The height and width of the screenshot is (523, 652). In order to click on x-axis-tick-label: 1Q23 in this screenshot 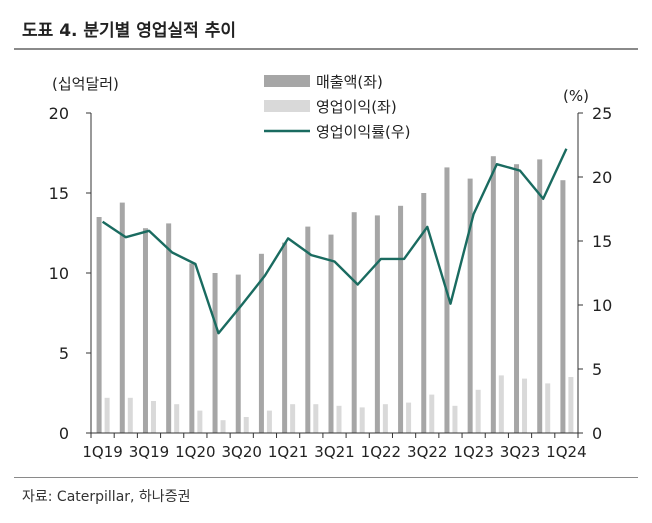, I will do `click(473, 452)`.